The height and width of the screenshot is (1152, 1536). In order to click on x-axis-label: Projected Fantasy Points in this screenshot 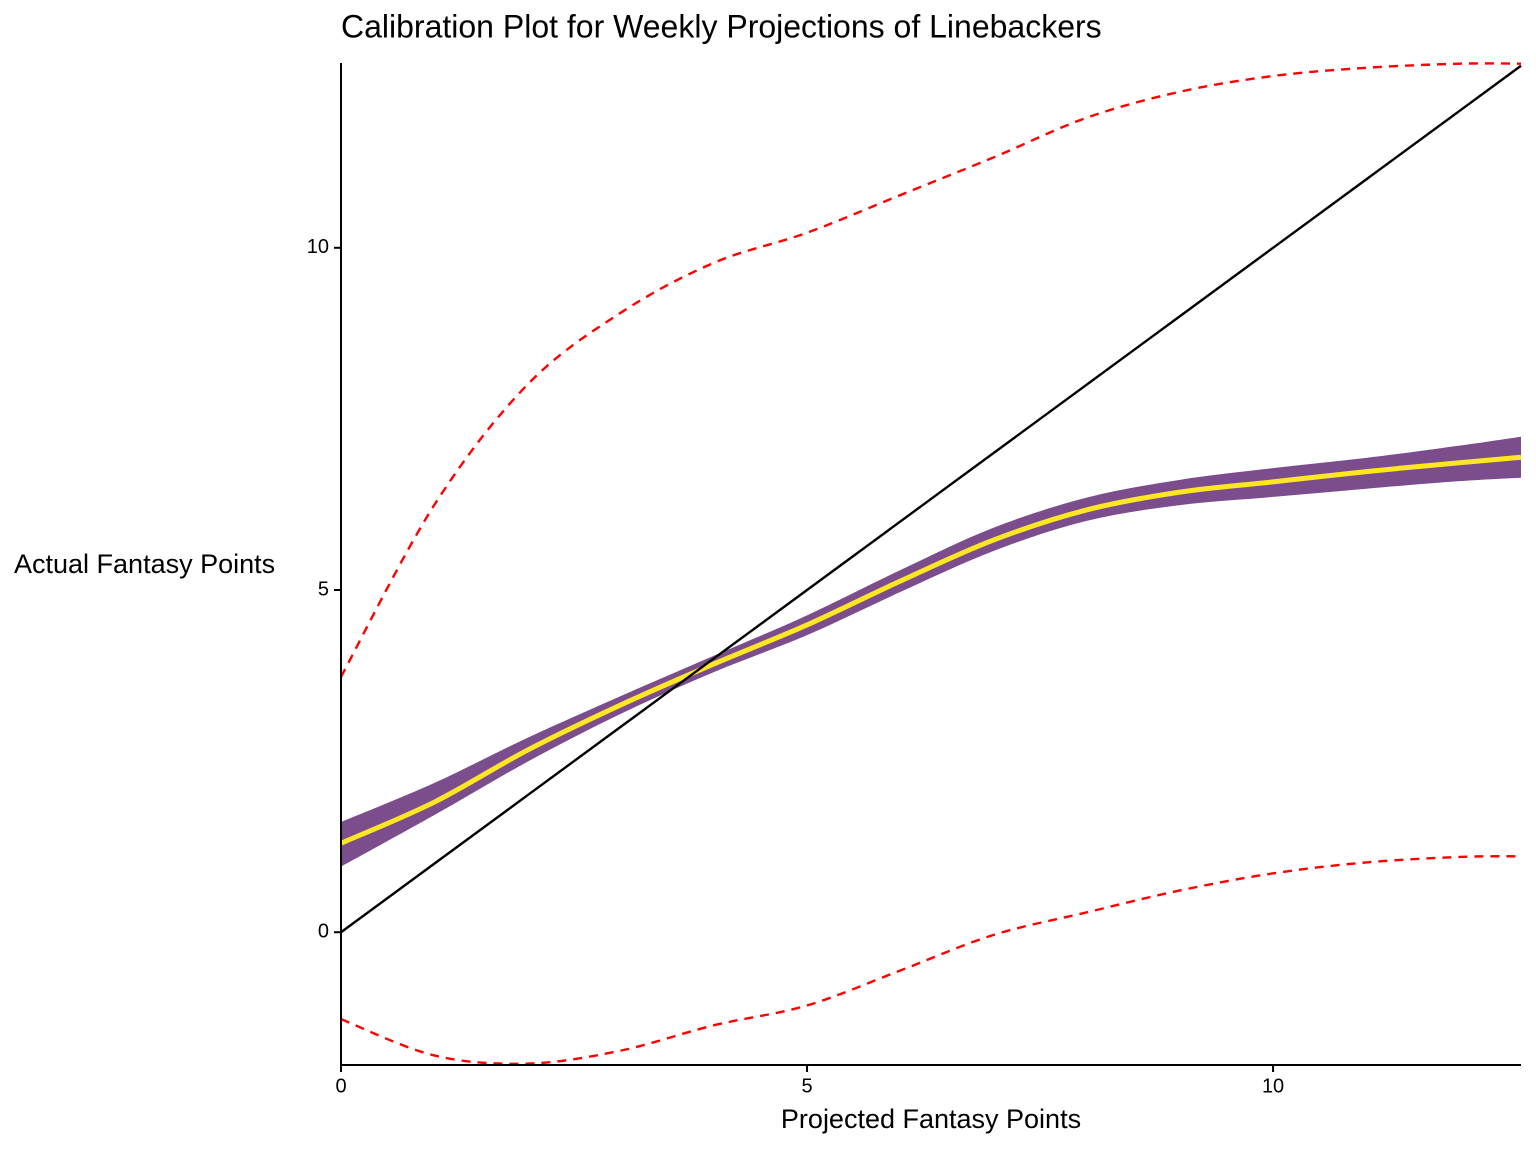, I will do `click(931, 1119)`.